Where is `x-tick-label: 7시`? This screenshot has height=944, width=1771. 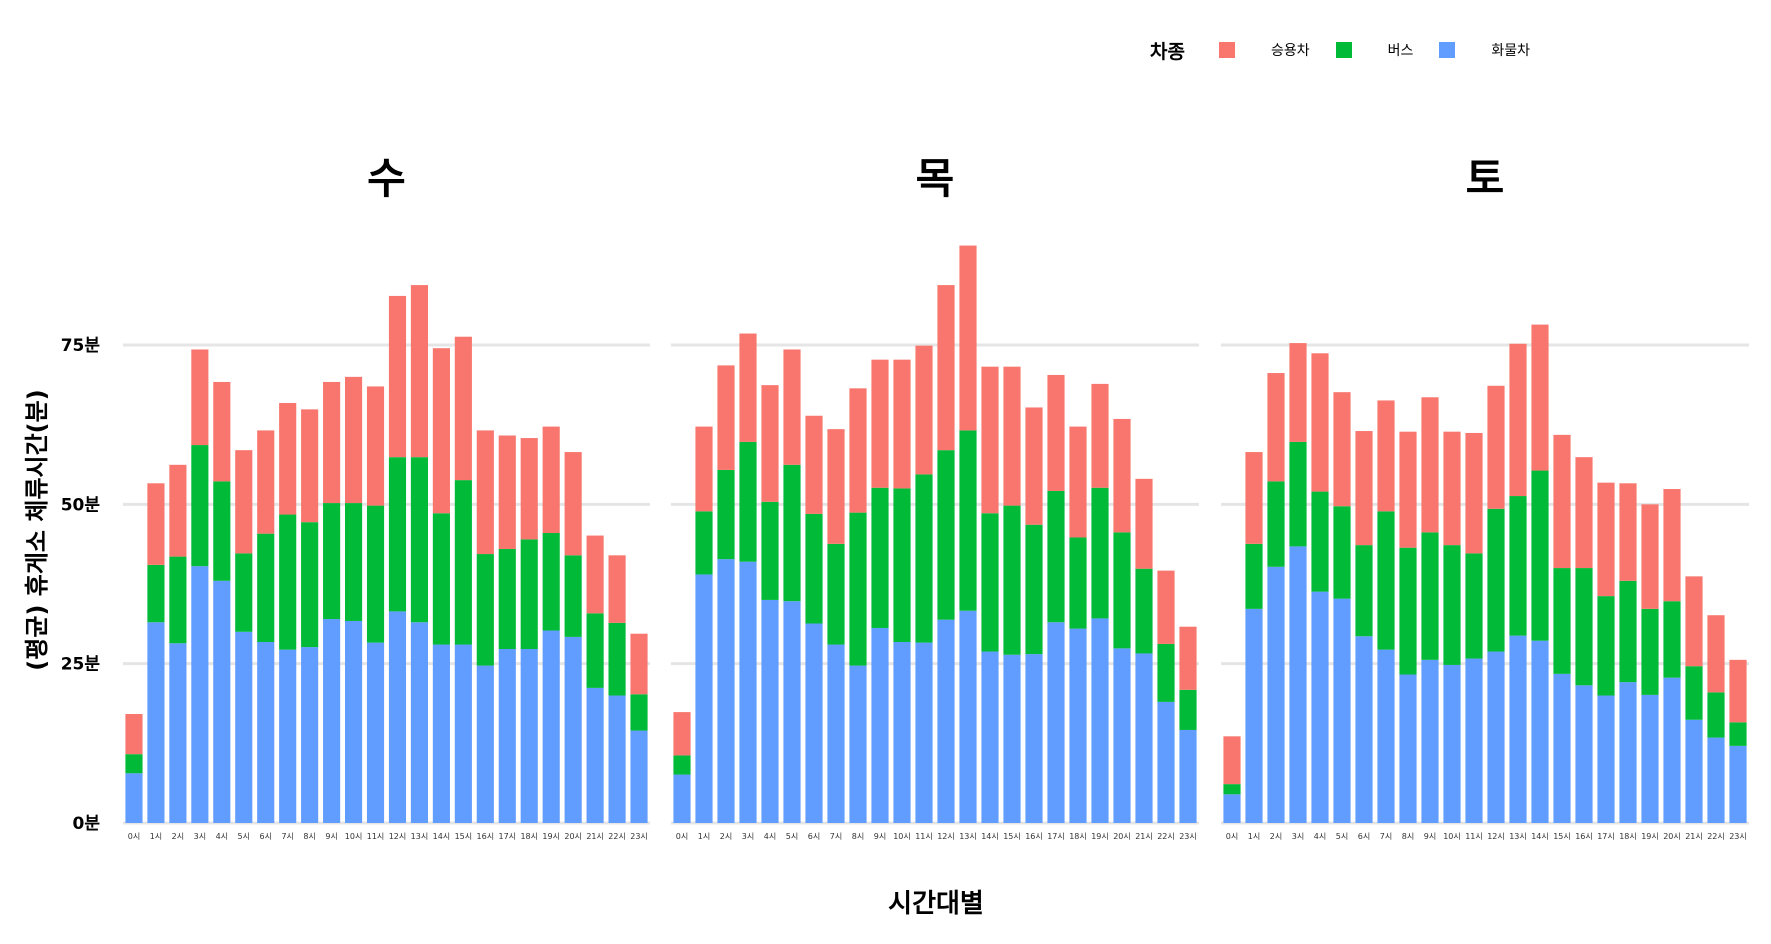 x-tick-label: 7시 is located at coordinates (1386, 836).